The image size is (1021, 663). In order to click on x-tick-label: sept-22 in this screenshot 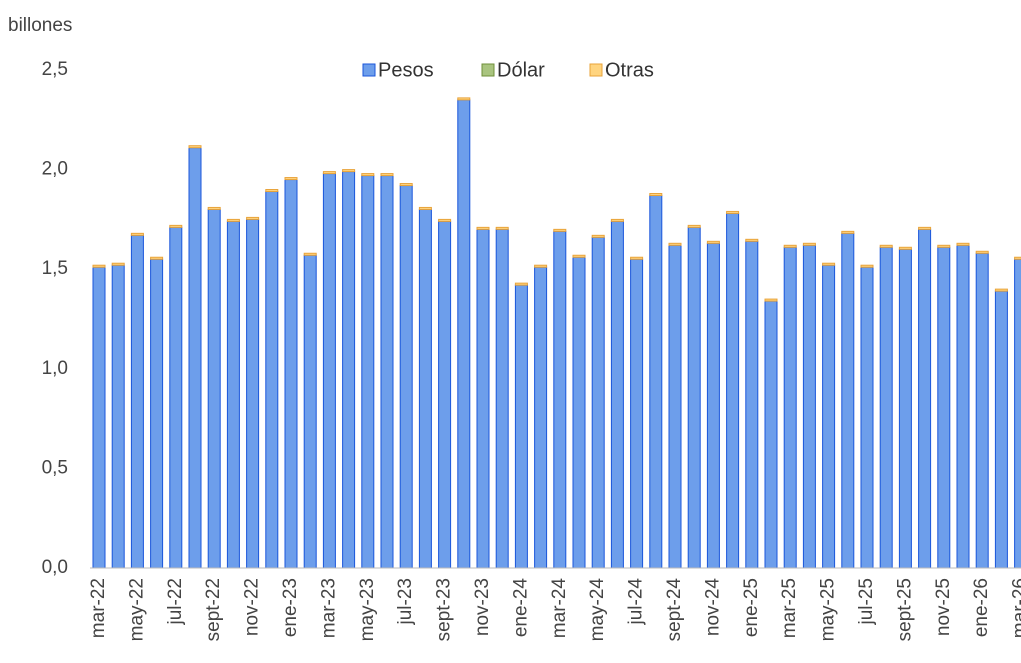, I will do `click(213, 609)`.